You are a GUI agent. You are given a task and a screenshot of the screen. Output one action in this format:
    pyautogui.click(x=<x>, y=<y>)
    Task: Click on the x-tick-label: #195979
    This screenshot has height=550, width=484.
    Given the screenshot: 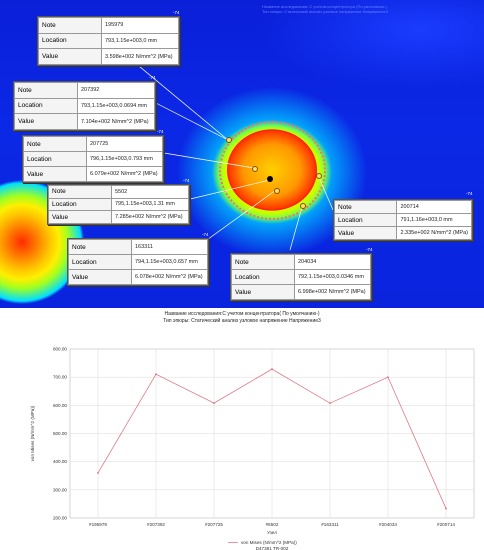 What is the action you would take?
    pyautogui.click(x=98, y=524)
    